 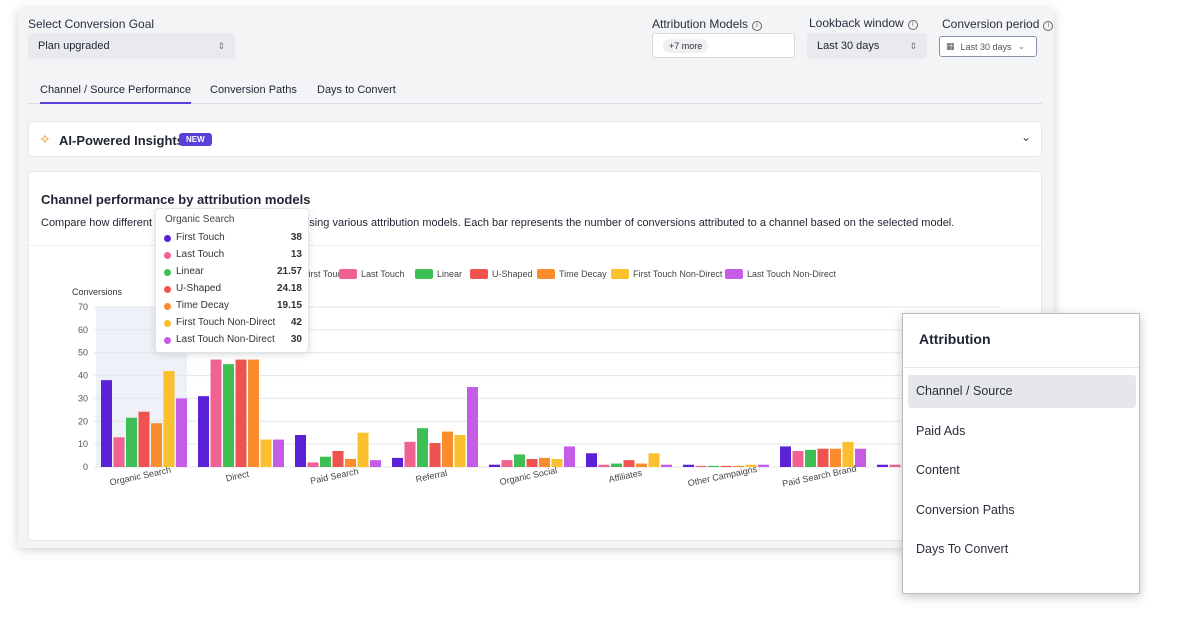 I want to click on legend-label: First Touch, so click(x=325, y=274).